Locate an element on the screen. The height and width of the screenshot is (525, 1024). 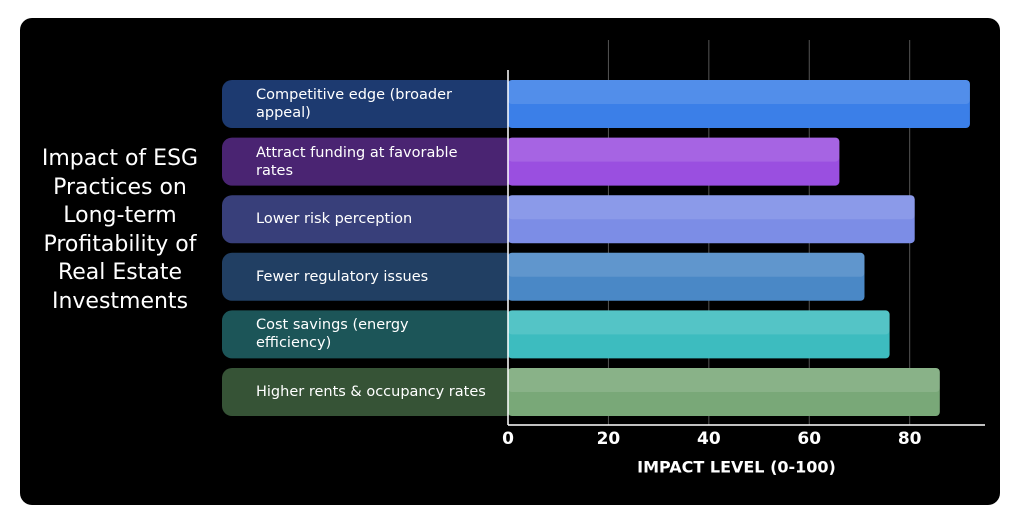
x-axis-label: IMPACT LEVEL (0-100) is located at coordinates (736, 467).